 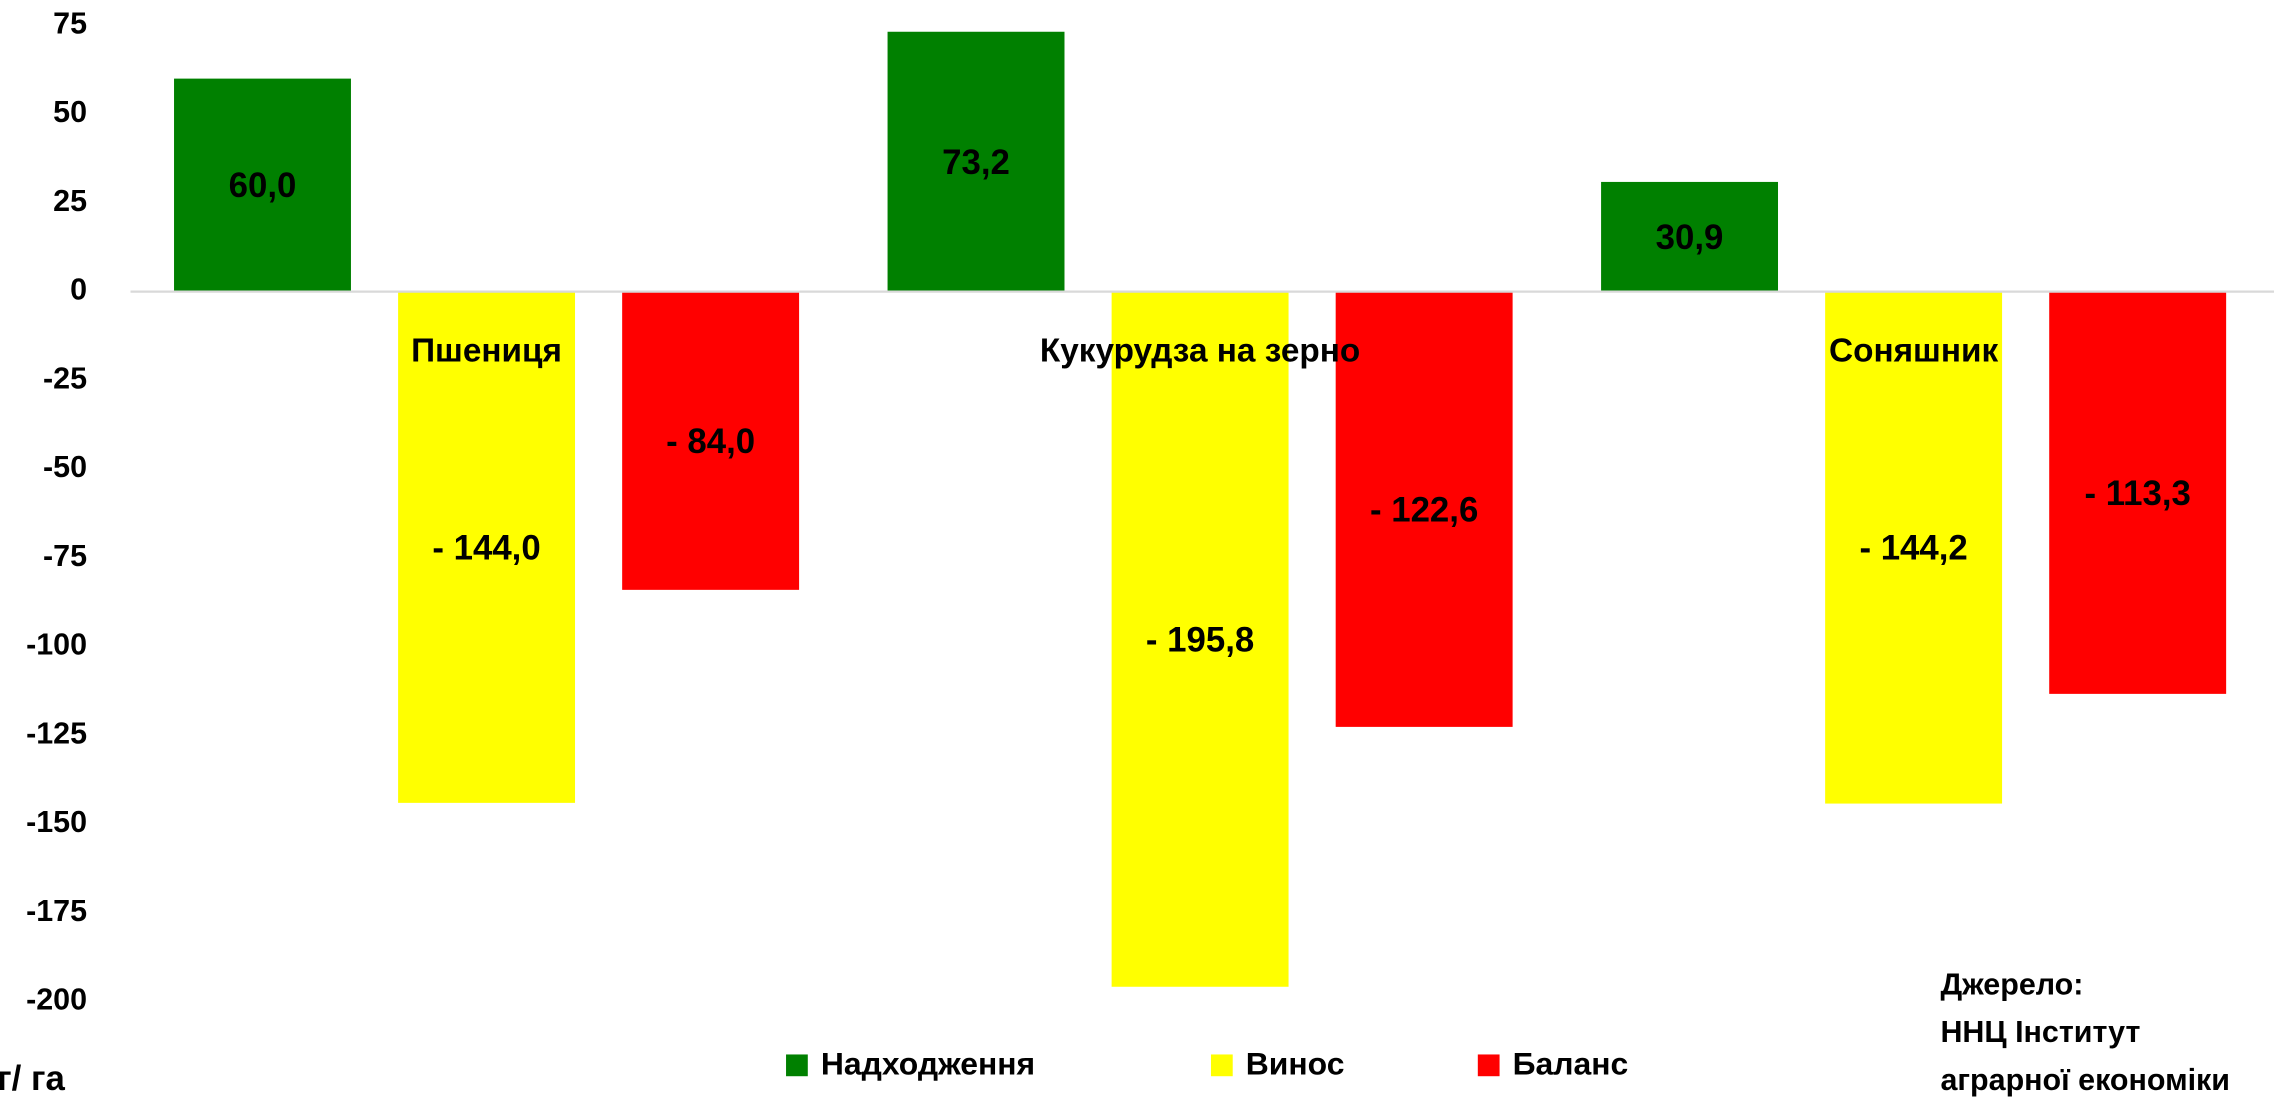 What do you see at coordinates (1295, 1063) in the screenshot?
I see `legend-label: Винос` at bounding box center [1295, 1063].